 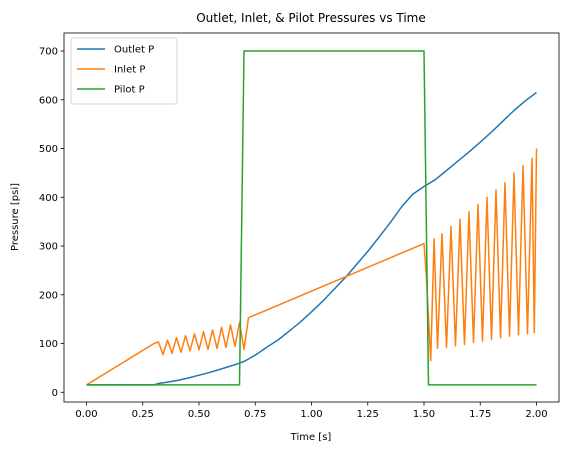 What do you see at coordinates (255, 414) in the screenshot?
I see `x-tick-label: 0.75` at bounding box center [255, 414].